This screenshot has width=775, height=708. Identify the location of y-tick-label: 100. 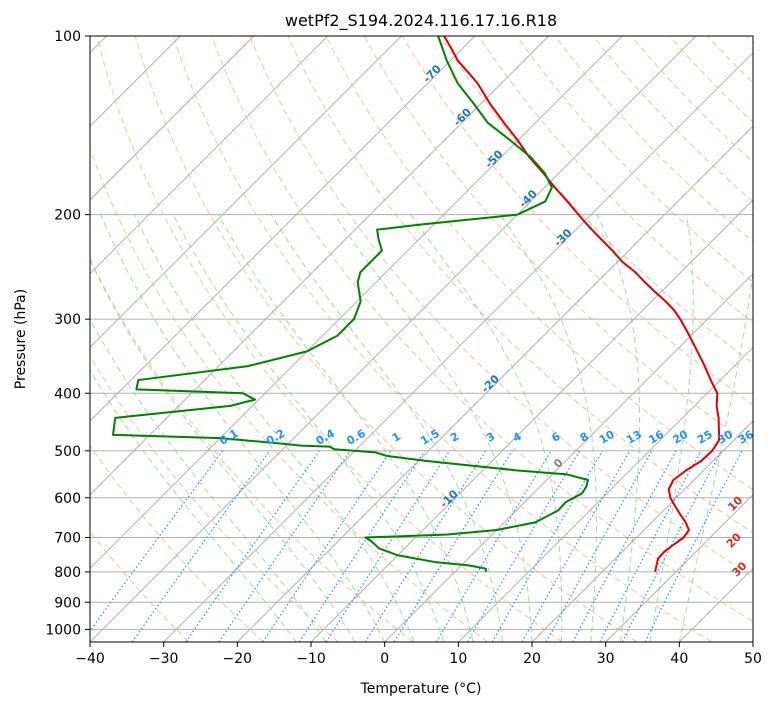
(67, 37).